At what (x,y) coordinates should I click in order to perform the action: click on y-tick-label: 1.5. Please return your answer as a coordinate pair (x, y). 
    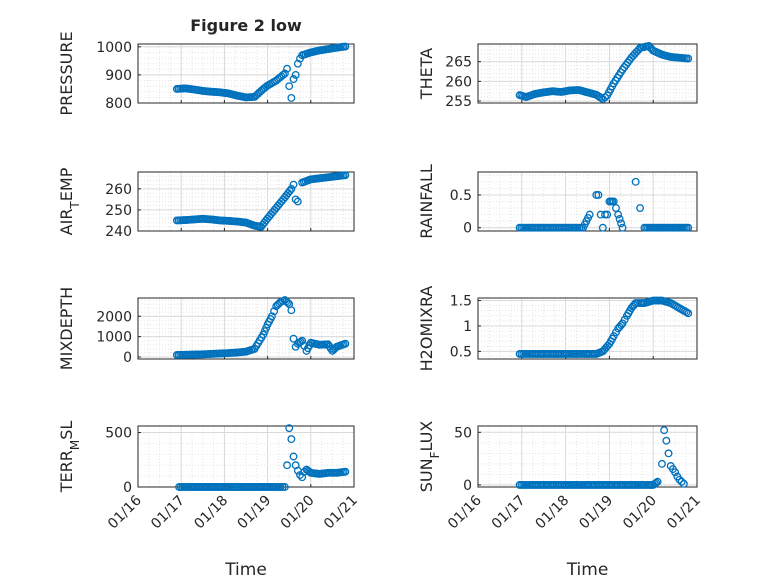
    Looking at the image, I should click on (461, 302).